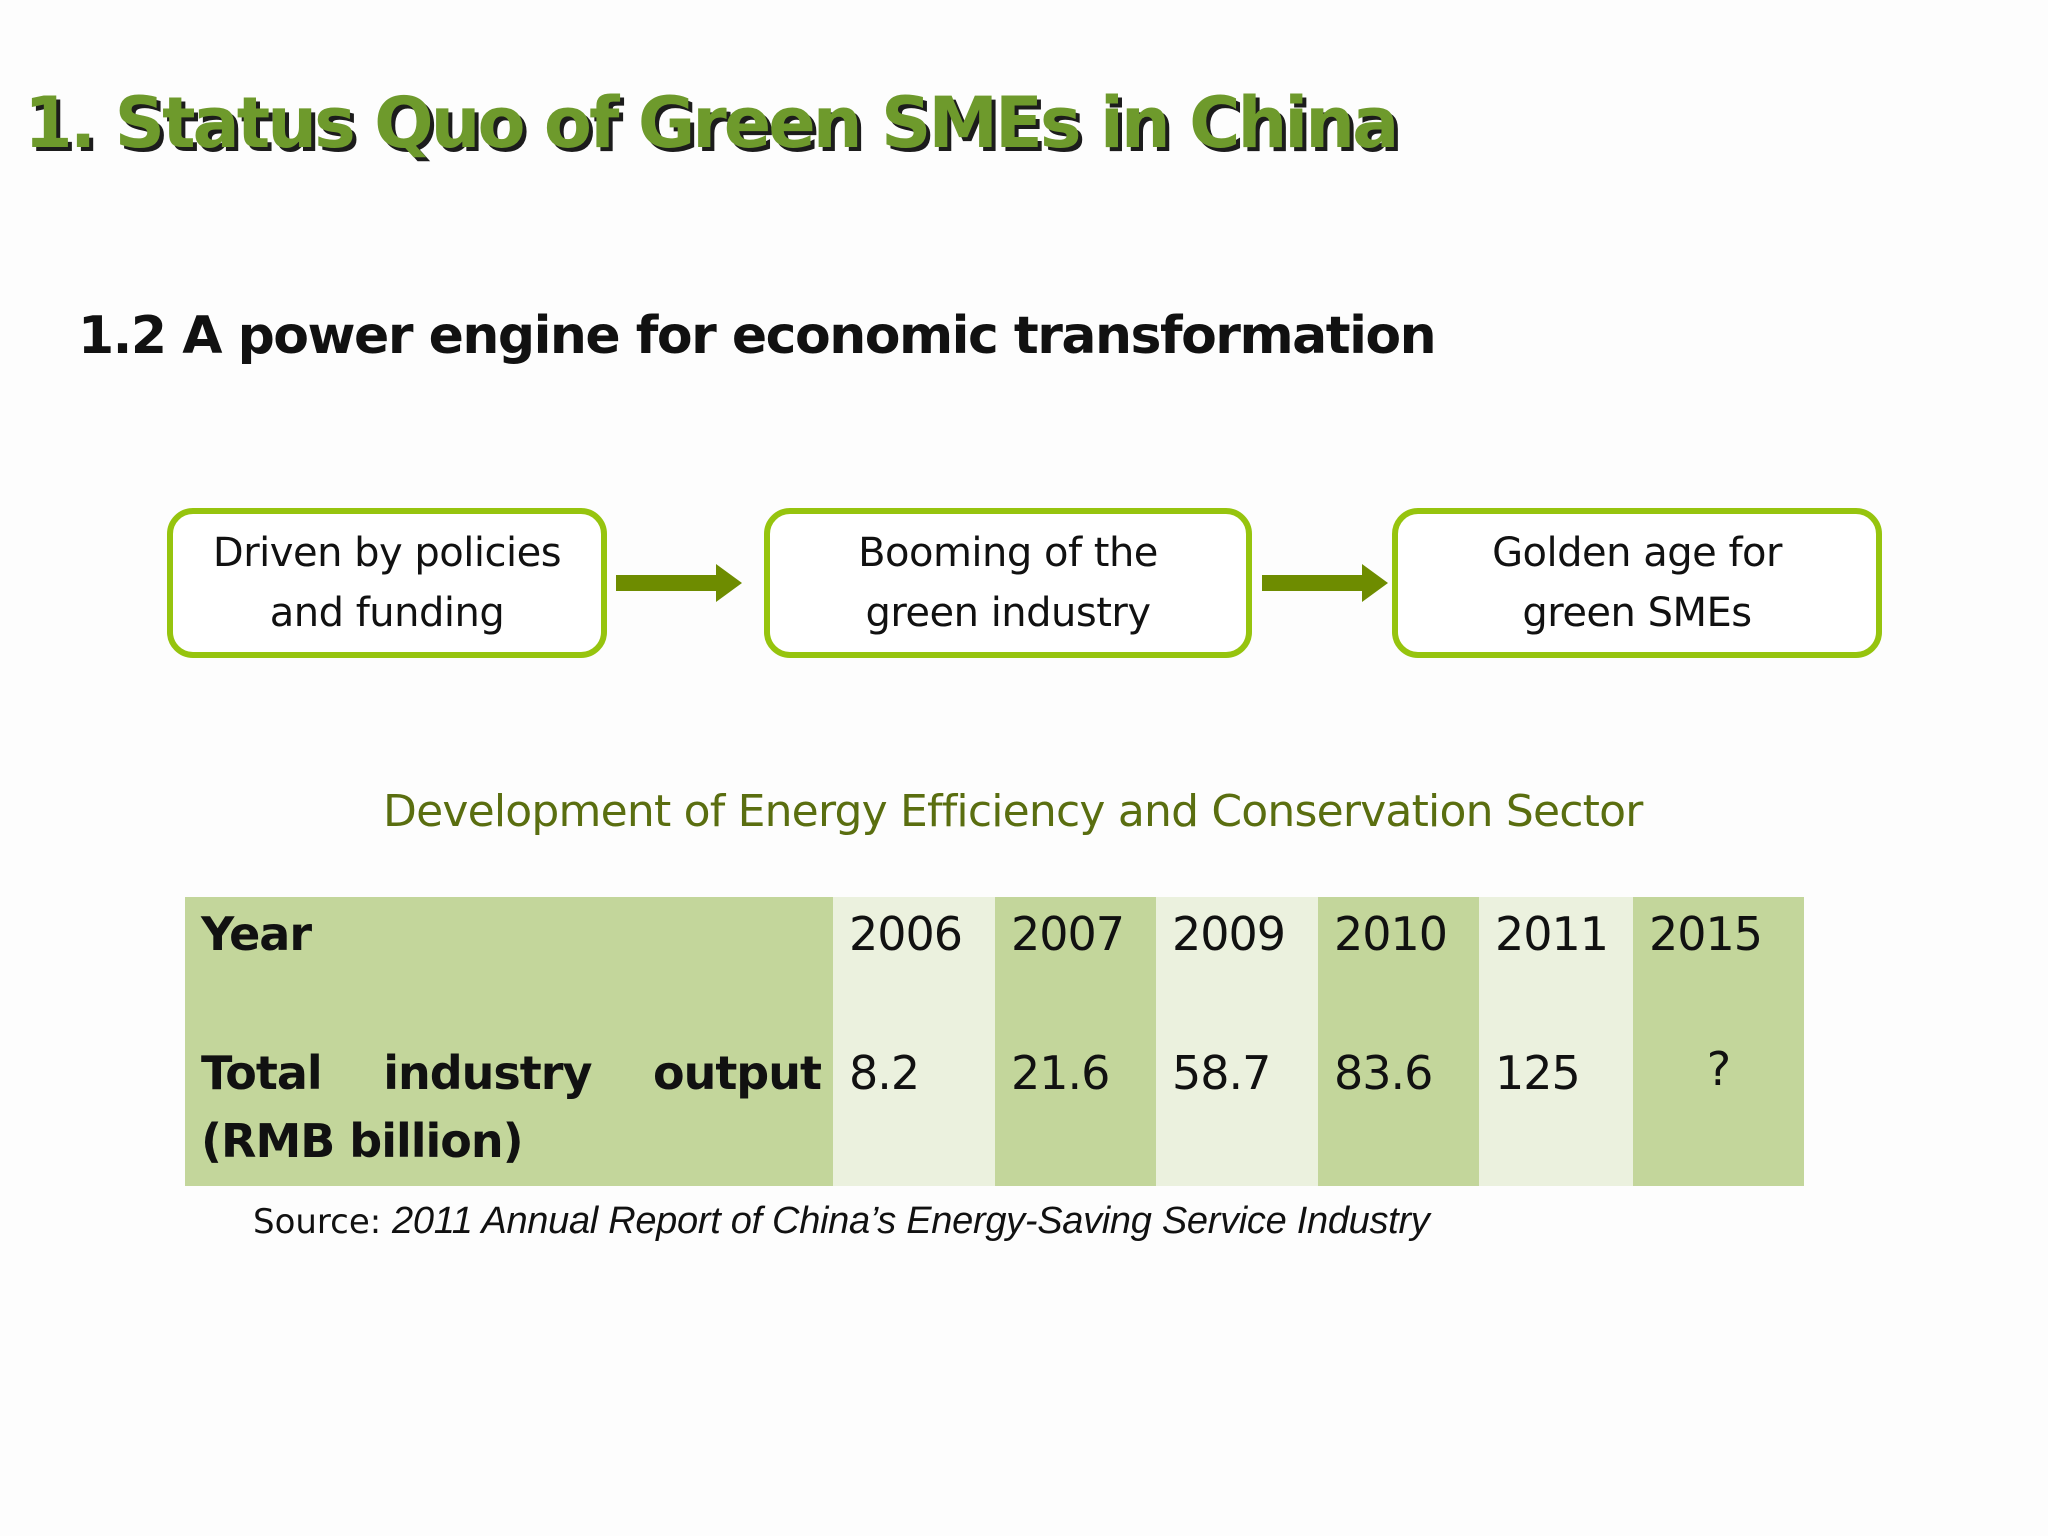  Describe the element at coordinates (711, 123) in the screenshot. I see `slide-title: 1. Status Quo of Green SMEs in China` at that location.